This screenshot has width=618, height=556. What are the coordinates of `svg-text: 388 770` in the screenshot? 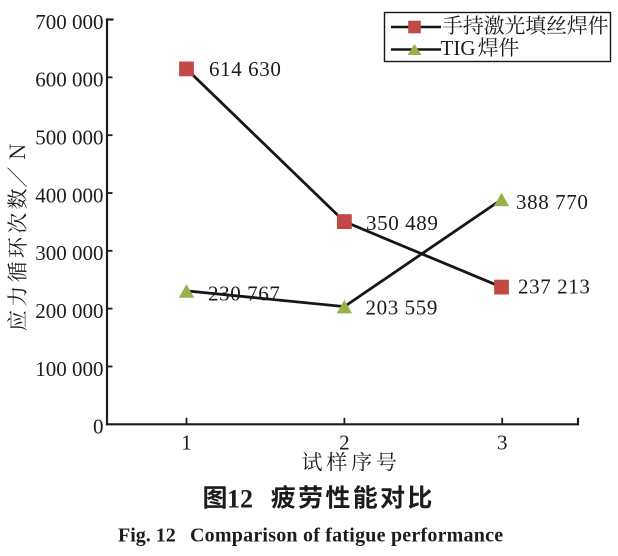 It's located at (552, 202).